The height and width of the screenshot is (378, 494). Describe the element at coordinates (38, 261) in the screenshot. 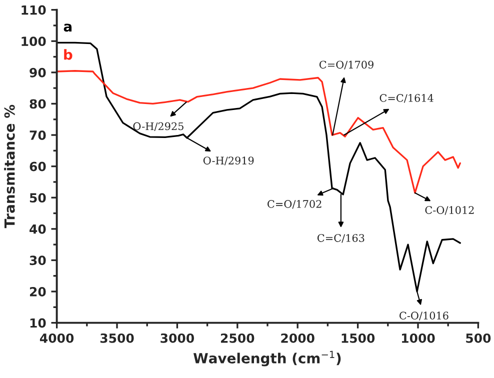

I see `y-tick-label: 30` at that location.